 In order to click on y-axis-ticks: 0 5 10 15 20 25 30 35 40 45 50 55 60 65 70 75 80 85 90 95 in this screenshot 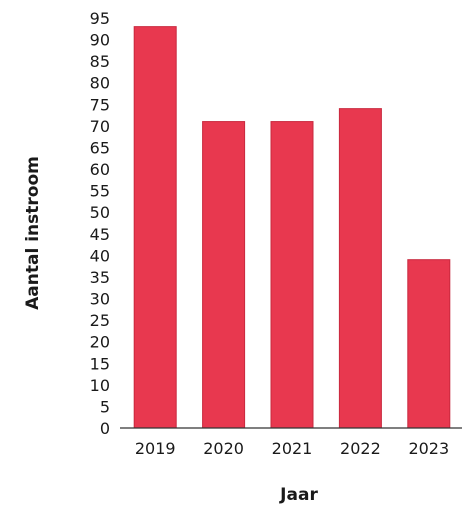, I will do `click(100, 223)`.